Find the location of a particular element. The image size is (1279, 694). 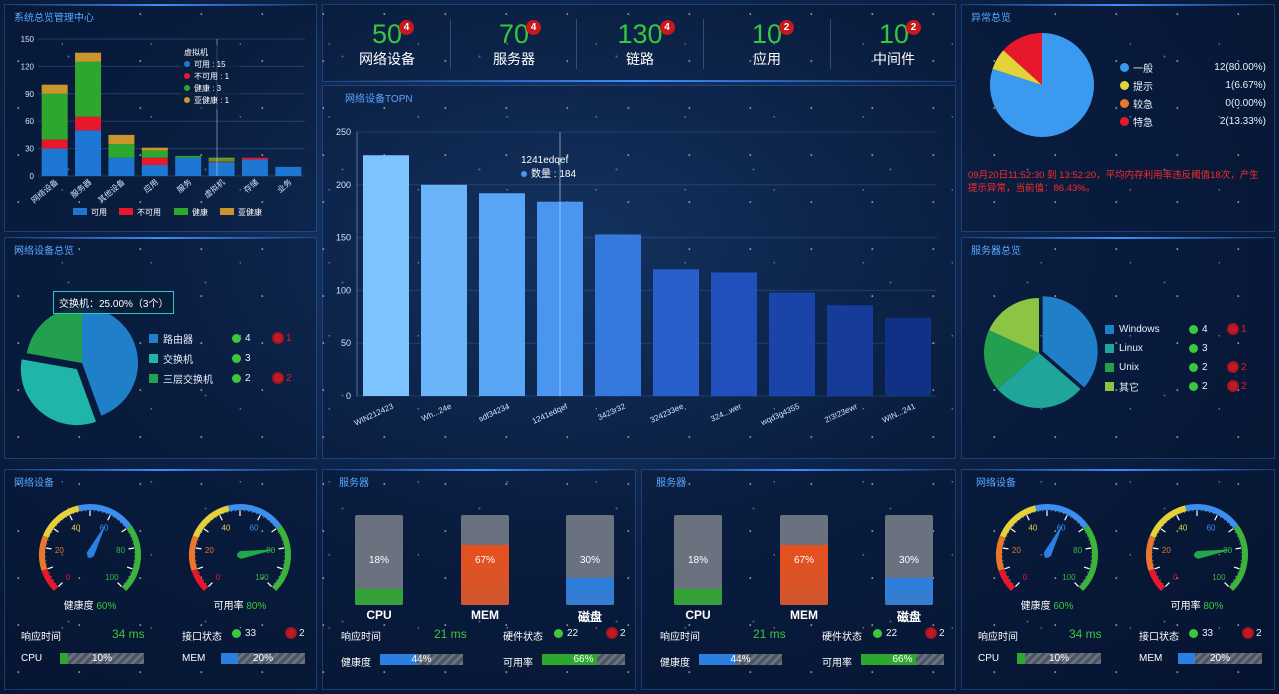

pie-tooltip: 交换机：25.00%（3个） is located at coordinates (114, 302).